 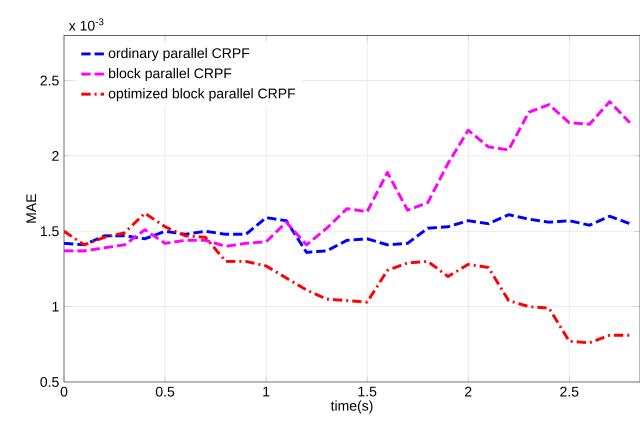 What do you see at coordinates (55, 307) in the screenshot?
I see `y-tick-label: 1` at bounding box center [55, 307].